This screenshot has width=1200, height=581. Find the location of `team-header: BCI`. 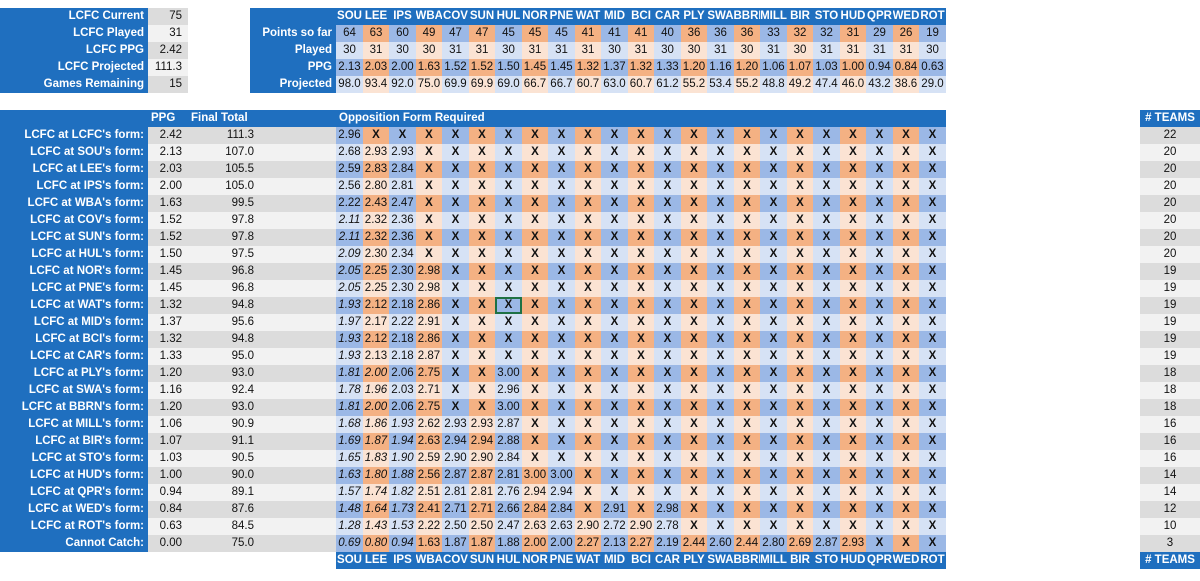

team-header: BCI is located at coordinates (641, 16).